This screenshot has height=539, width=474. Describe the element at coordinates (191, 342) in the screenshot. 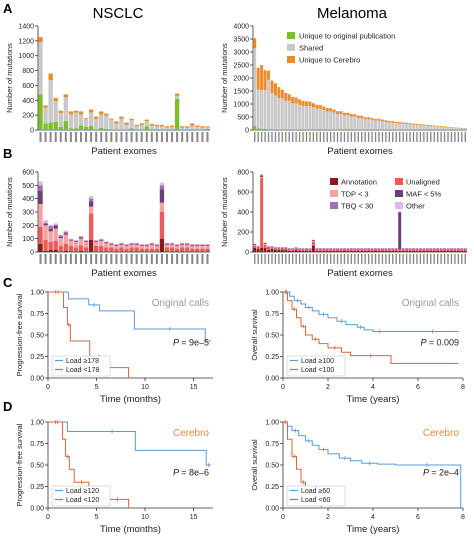

I see `p-value-text: P = 9e–5` at that location.